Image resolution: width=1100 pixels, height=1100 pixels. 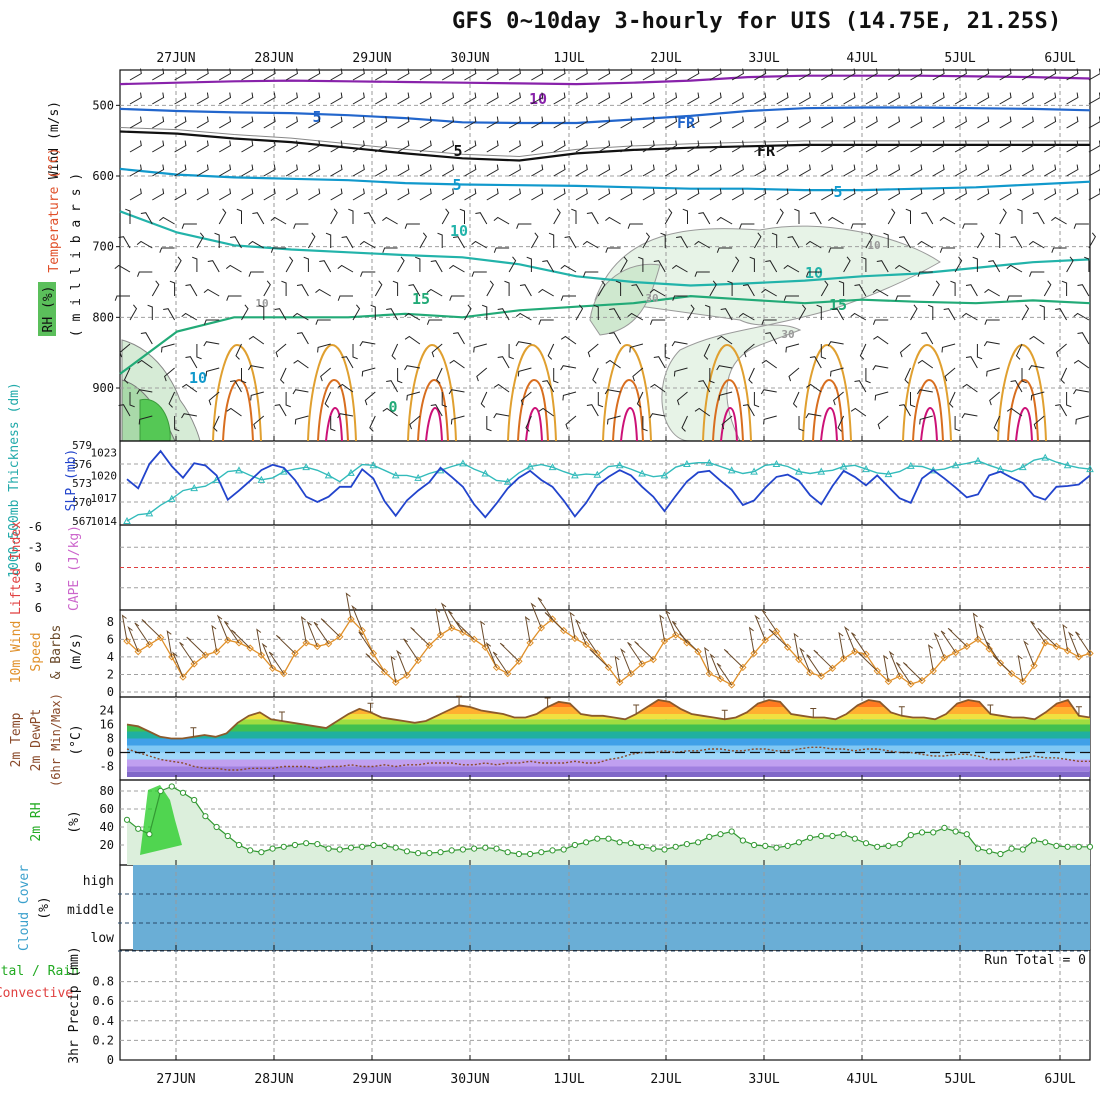 What do you see at coordinates (608, 484) in the screenshot?
I see `slp-line` at bounding box center [608, 484].